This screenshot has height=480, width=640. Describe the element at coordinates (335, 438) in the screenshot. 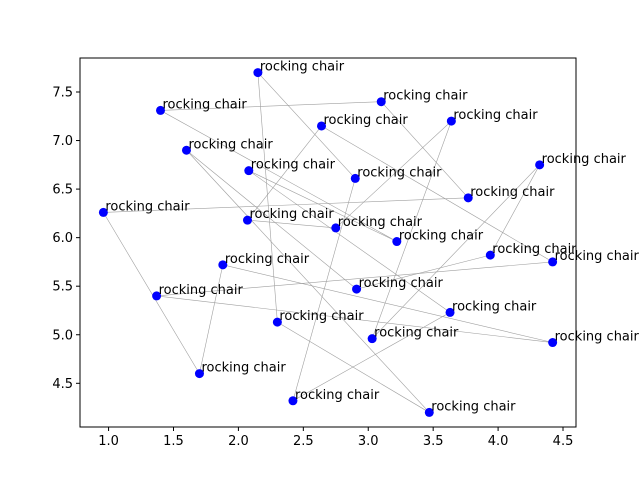

I see `x-axis-ticks: 1.0 1.5 2.0 2.5 3.0 3.5 4.0 4.5` at that location.